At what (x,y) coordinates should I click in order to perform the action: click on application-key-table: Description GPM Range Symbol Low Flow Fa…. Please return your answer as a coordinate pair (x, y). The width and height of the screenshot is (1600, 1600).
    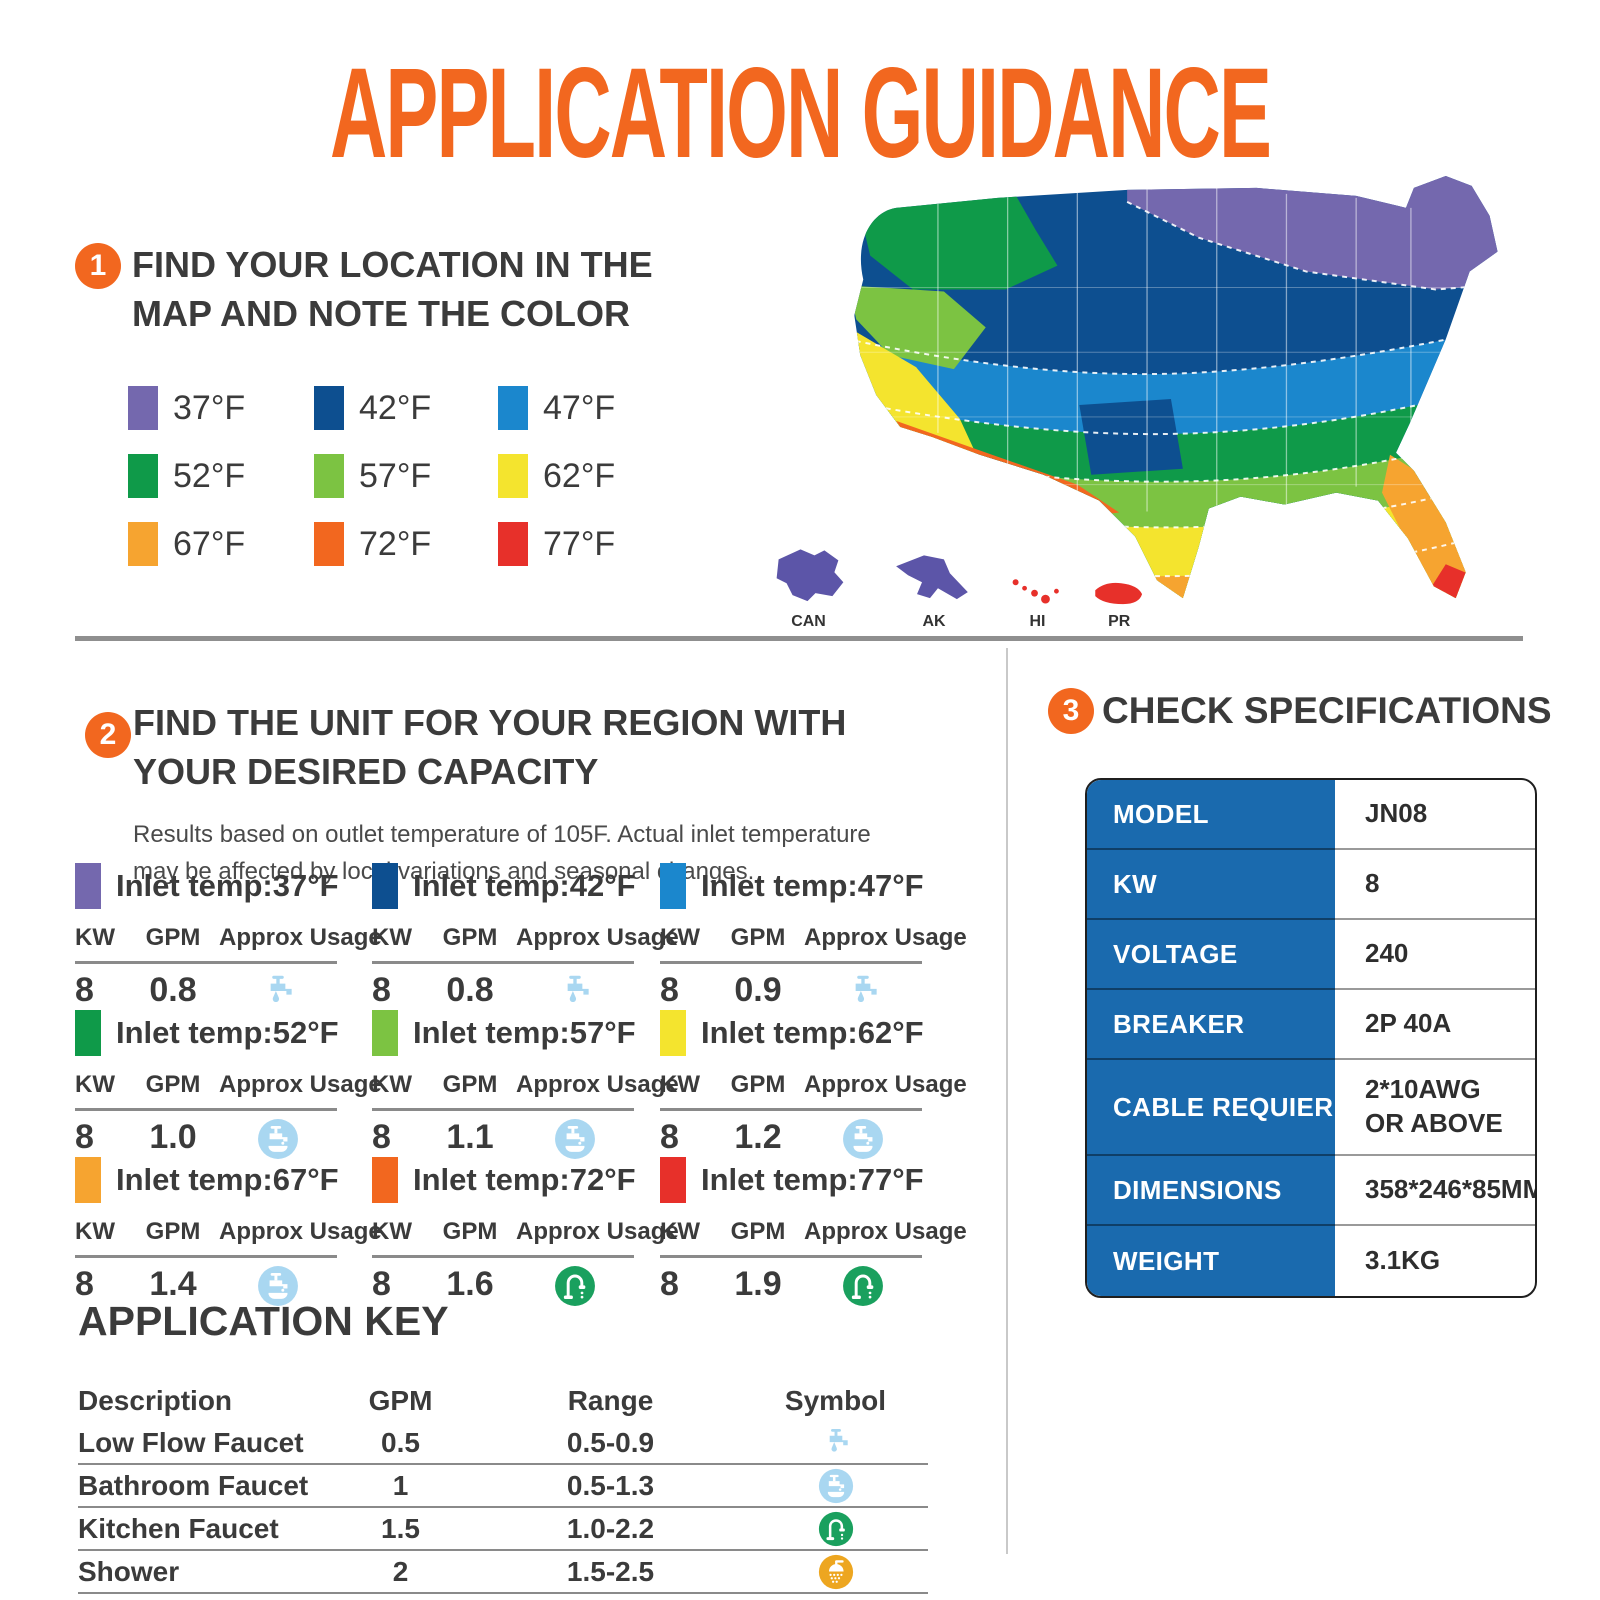
    Looking at the image, I should click on (503, 1488).